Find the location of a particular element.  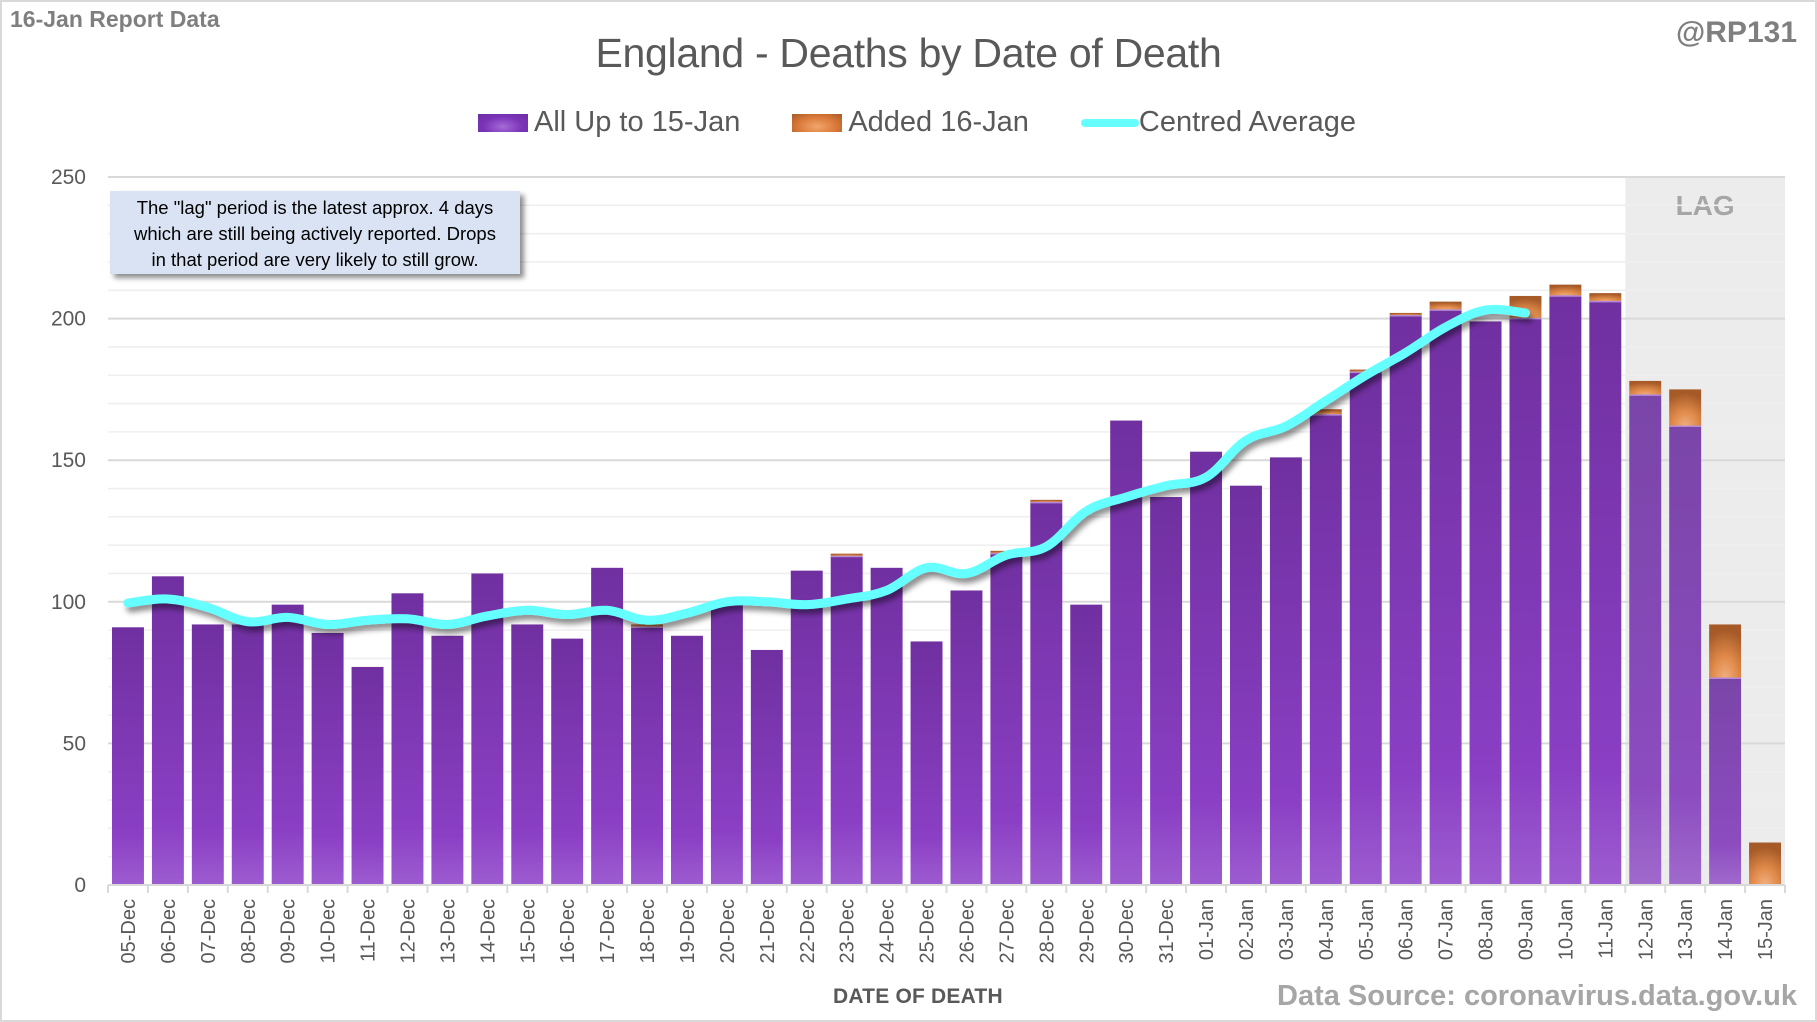

x-tick-label: 27-Dec is located at coordinates (1007, 931).